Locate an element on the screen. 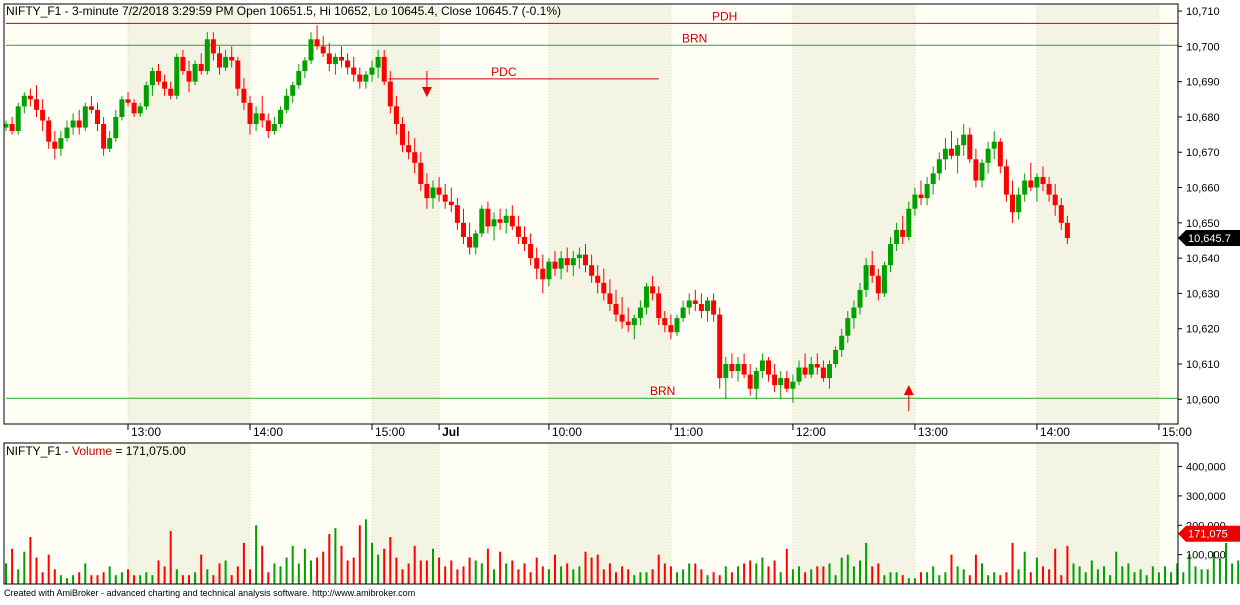 This screenshot has height=605, width=1240. xtick-label: 11:00 is located at coordinates (688, 432).